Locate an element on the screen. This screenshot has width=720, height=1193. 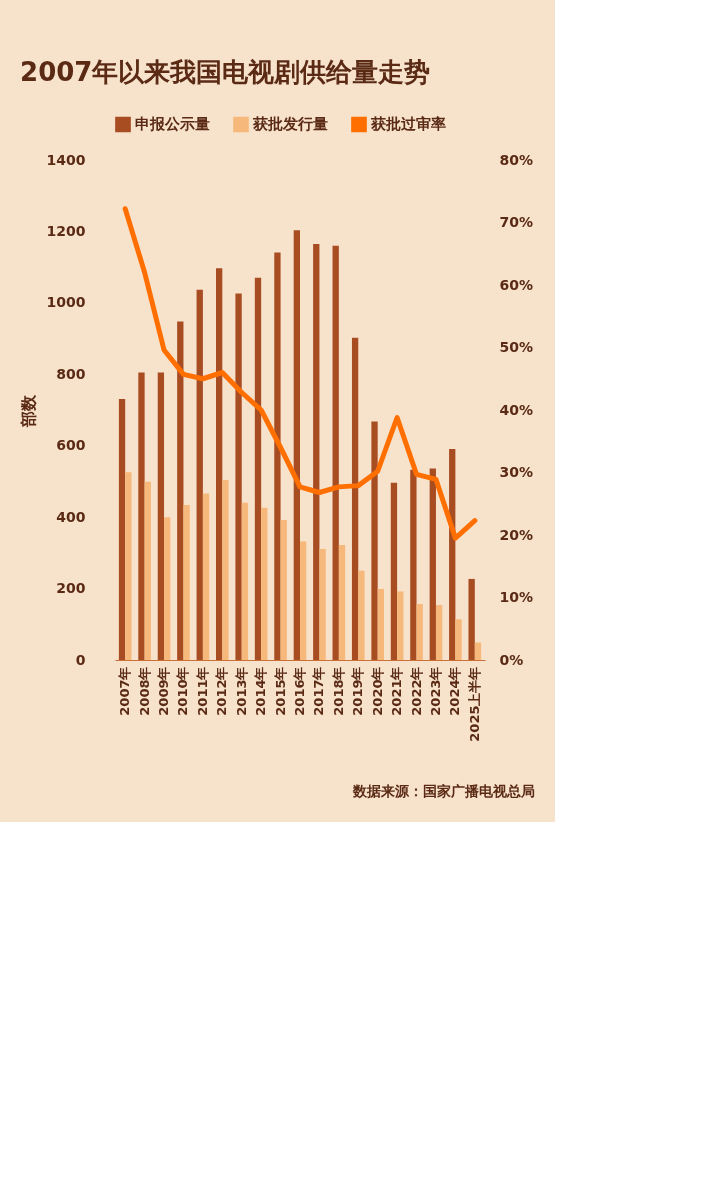
y2-tick-label: 10% is located at coordinates (516, 597).